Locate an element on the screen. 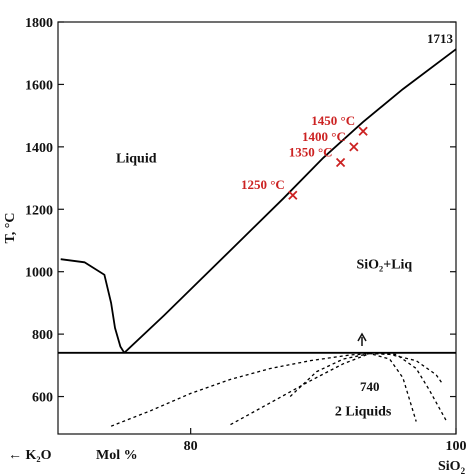 The width and height of the screenshot is (474, 474). y-tick-label: 1800 is located at coordinates (39, 23).